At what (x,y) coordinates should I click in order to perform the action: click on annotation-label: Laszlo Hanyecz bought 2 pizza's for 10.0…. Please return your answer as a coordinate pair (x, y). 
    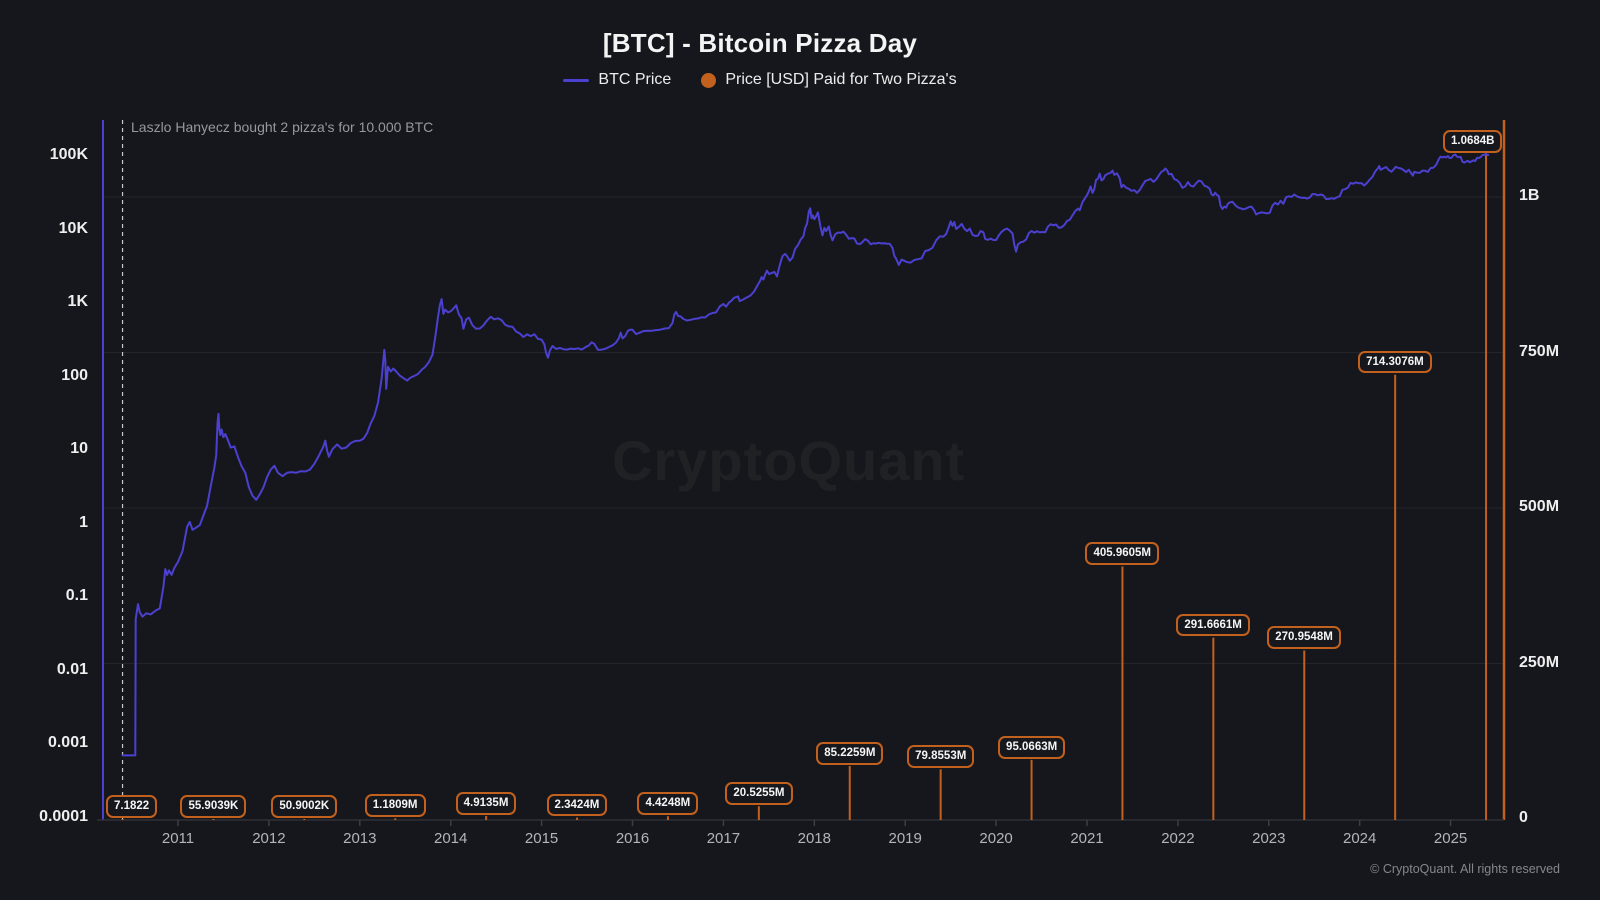
    Looking at the image, I should click on (282, 127).